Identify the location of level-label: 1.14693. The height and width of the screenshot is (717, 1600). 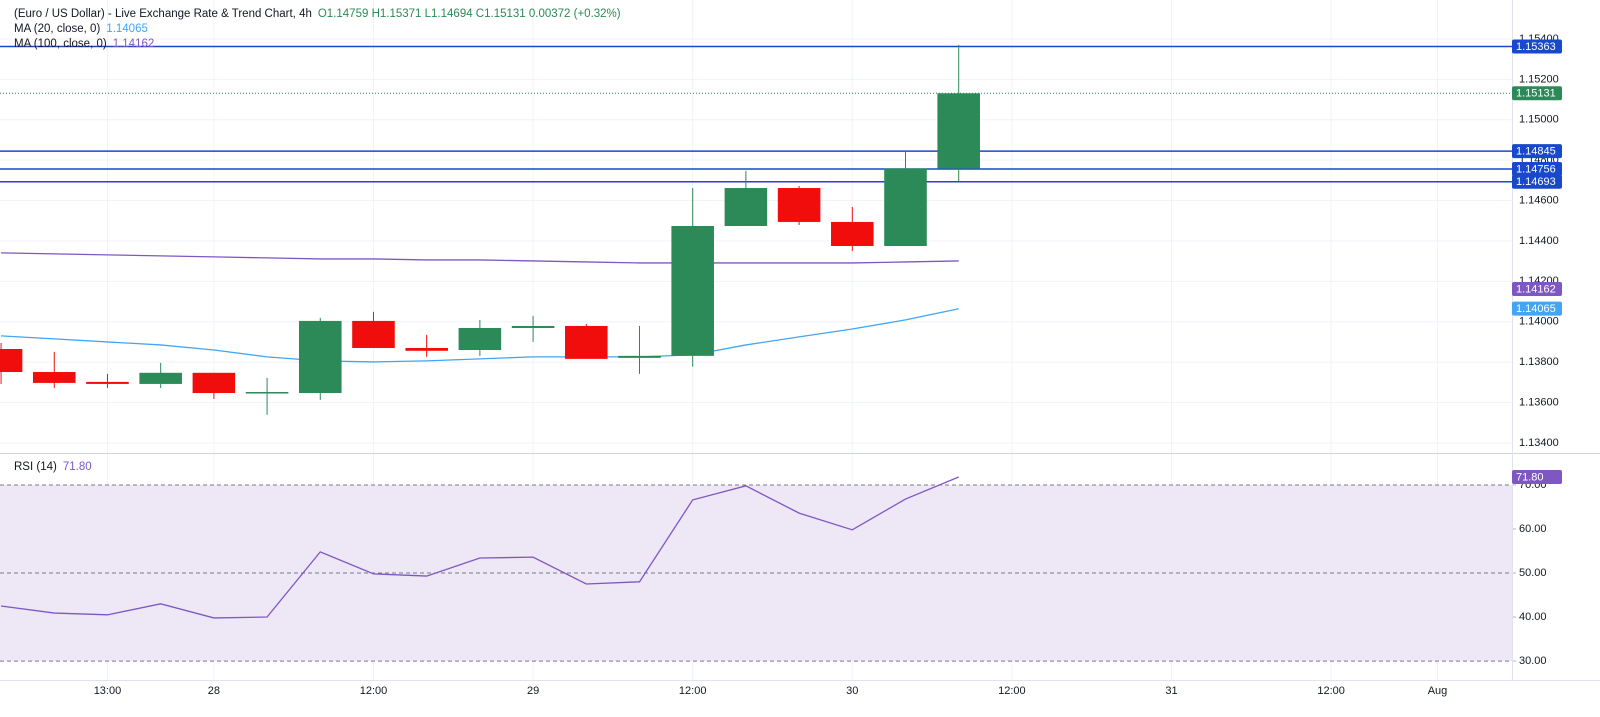
(1536, 182).